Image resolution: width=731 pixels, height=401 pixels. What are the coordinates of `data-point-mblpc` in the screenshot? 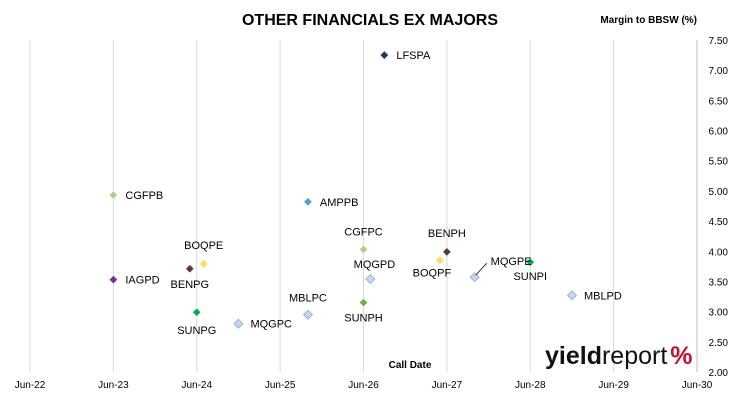 It's located at (307, 314).